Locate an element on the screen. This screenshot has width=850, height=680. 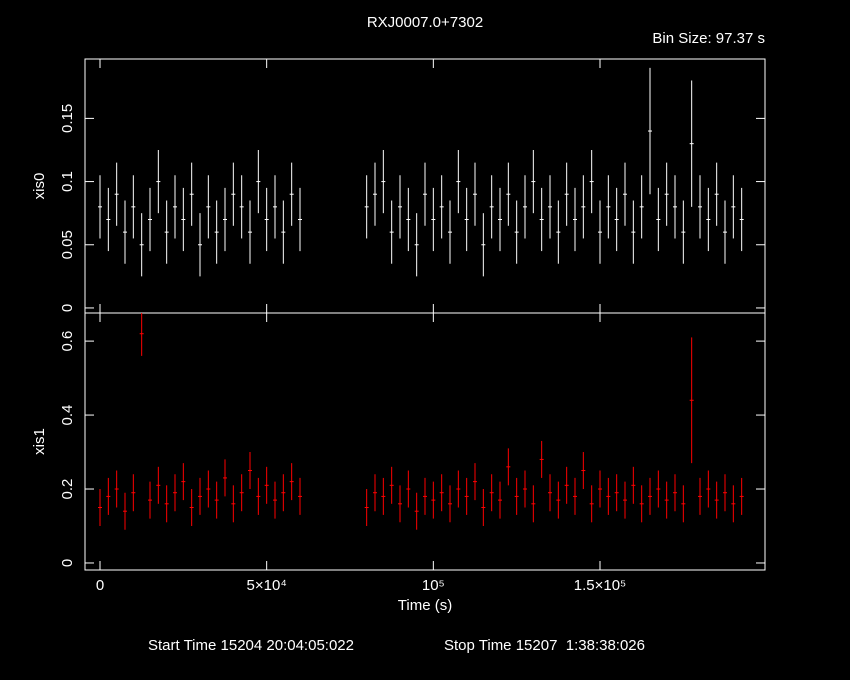
y-tick-label: 0.6 is located at coordinates (67, 341).